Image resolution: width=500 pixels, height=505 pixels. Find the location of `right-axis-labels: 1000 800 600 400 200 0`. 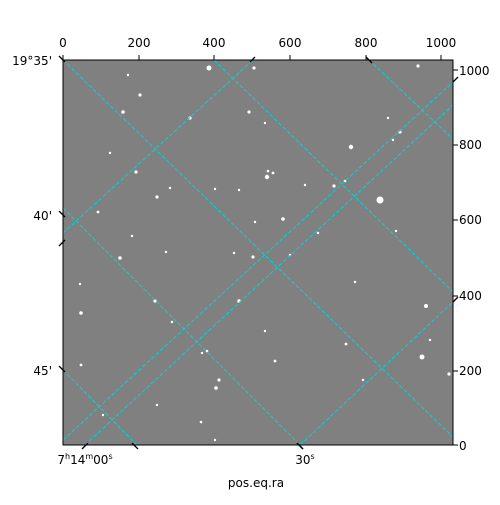

right-axis-labels: 1000 800 600 400 200 0 is located at coordinates (474, 258).